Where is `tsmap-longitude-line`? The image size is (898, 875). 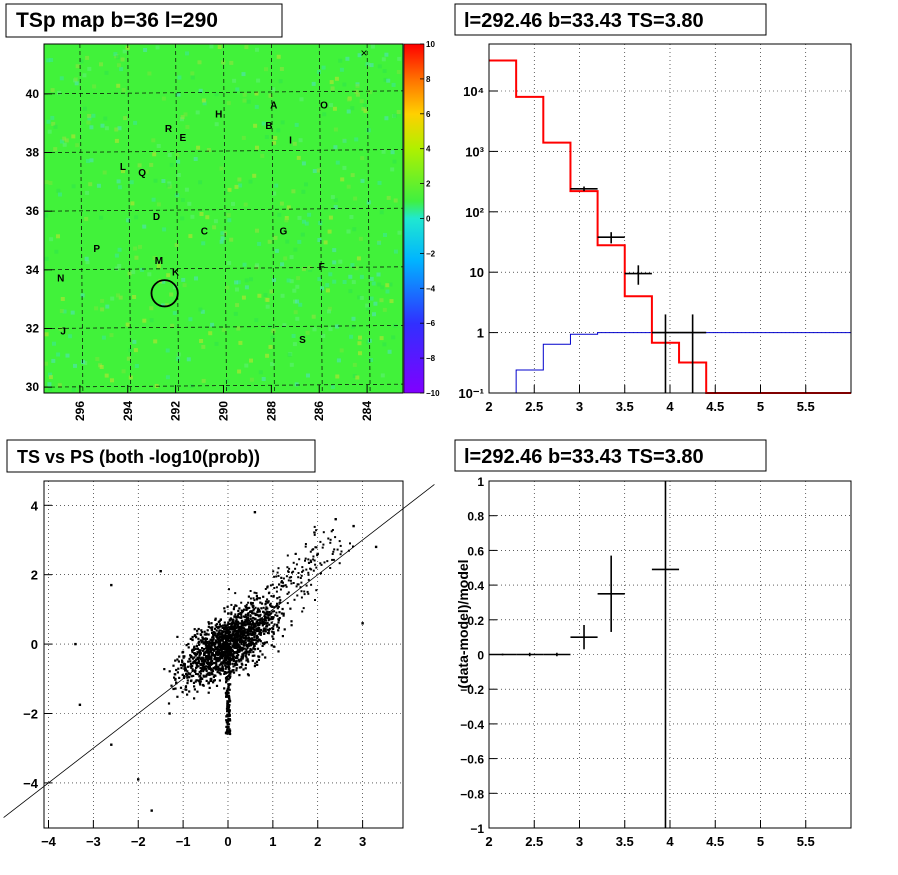 tsmap-longitude-line is located at coordinates (129, 218).